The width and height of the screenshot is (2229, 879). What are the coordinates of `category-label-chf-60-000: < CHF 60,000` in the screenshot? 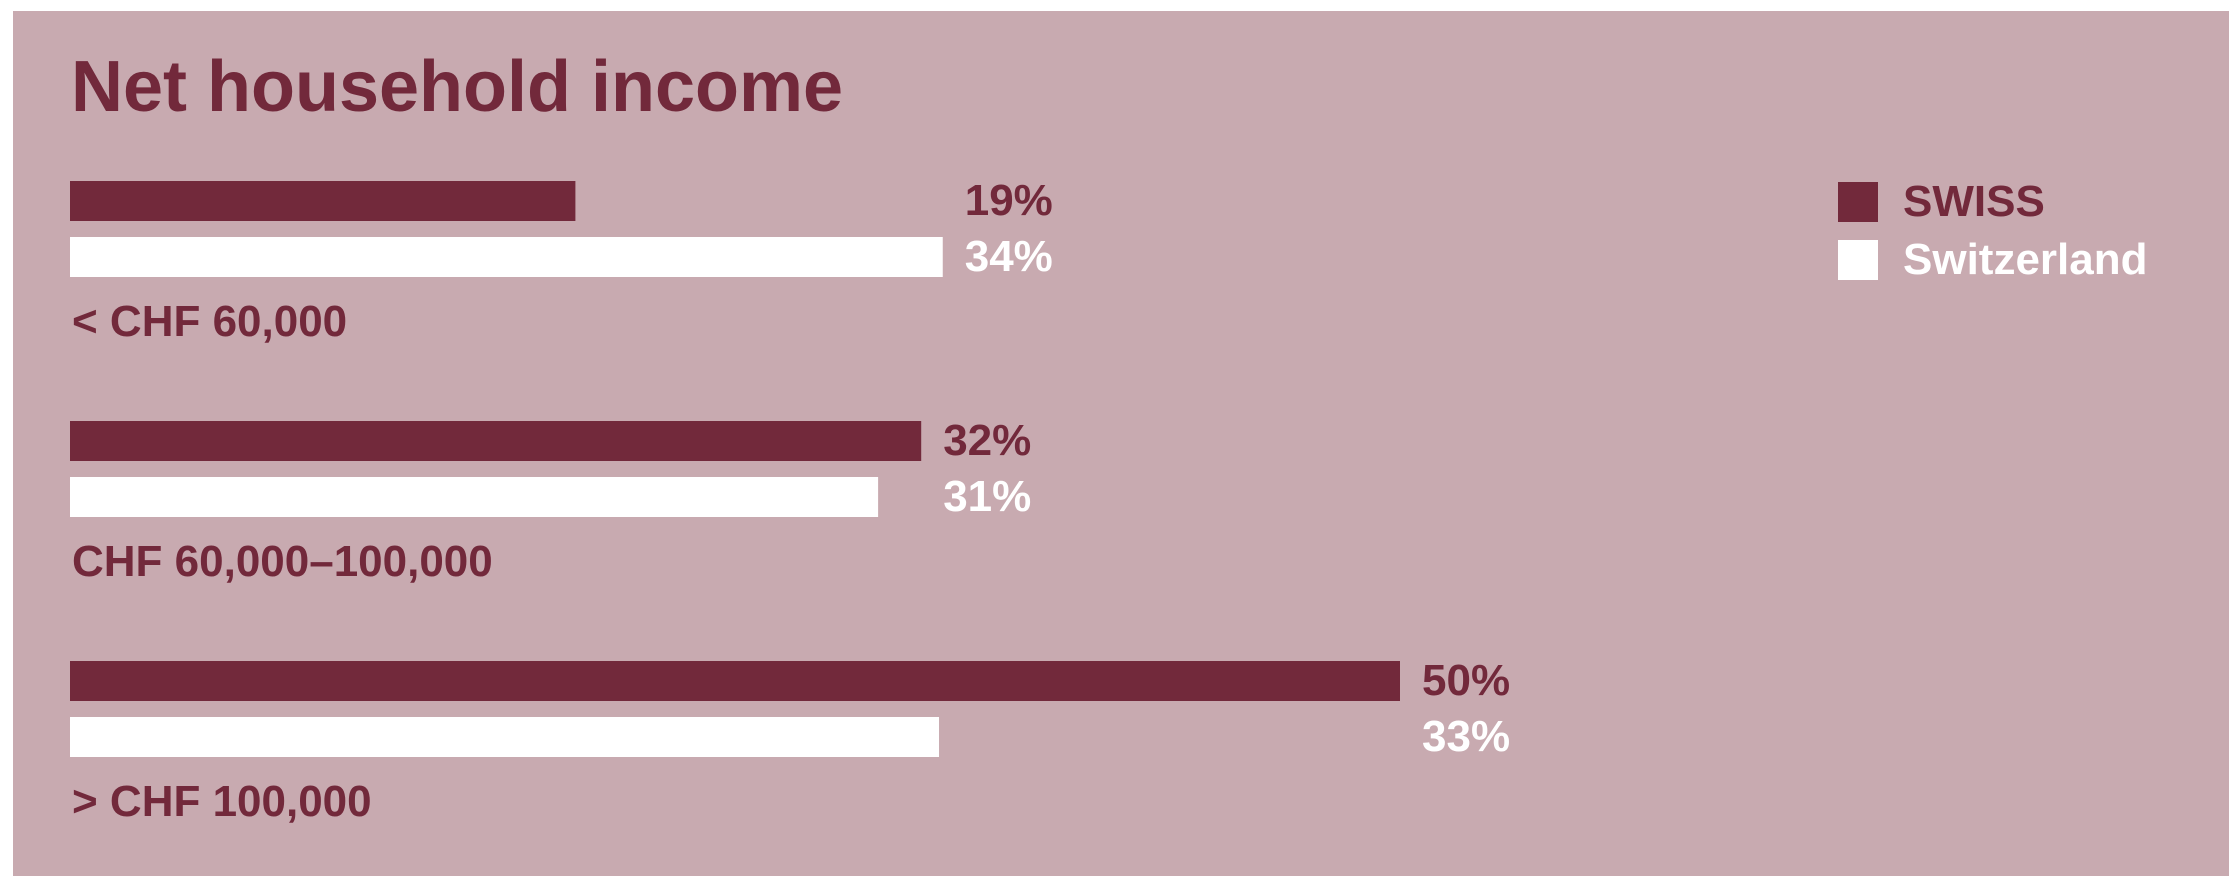 It's located at (209, 321).